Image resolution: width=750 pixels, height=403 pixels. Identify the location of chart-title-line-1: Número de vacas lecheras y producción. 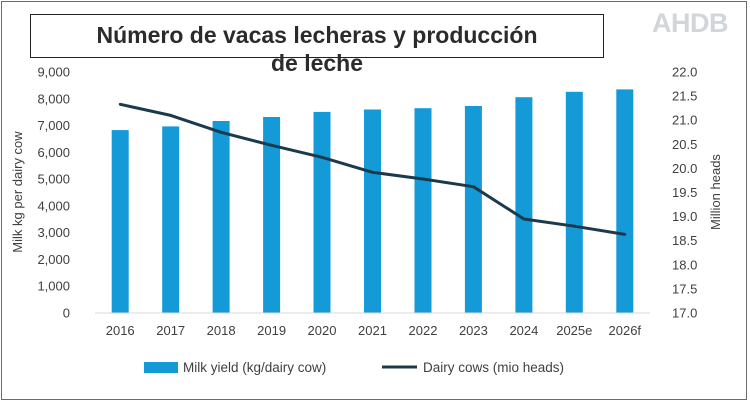
(317, 35).